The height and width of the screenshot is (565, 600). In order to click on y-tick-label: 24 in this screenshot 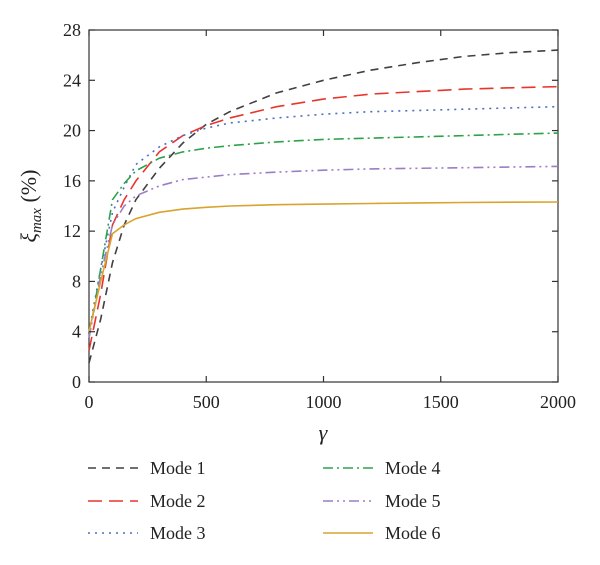, I will do `click(72, 80)`.